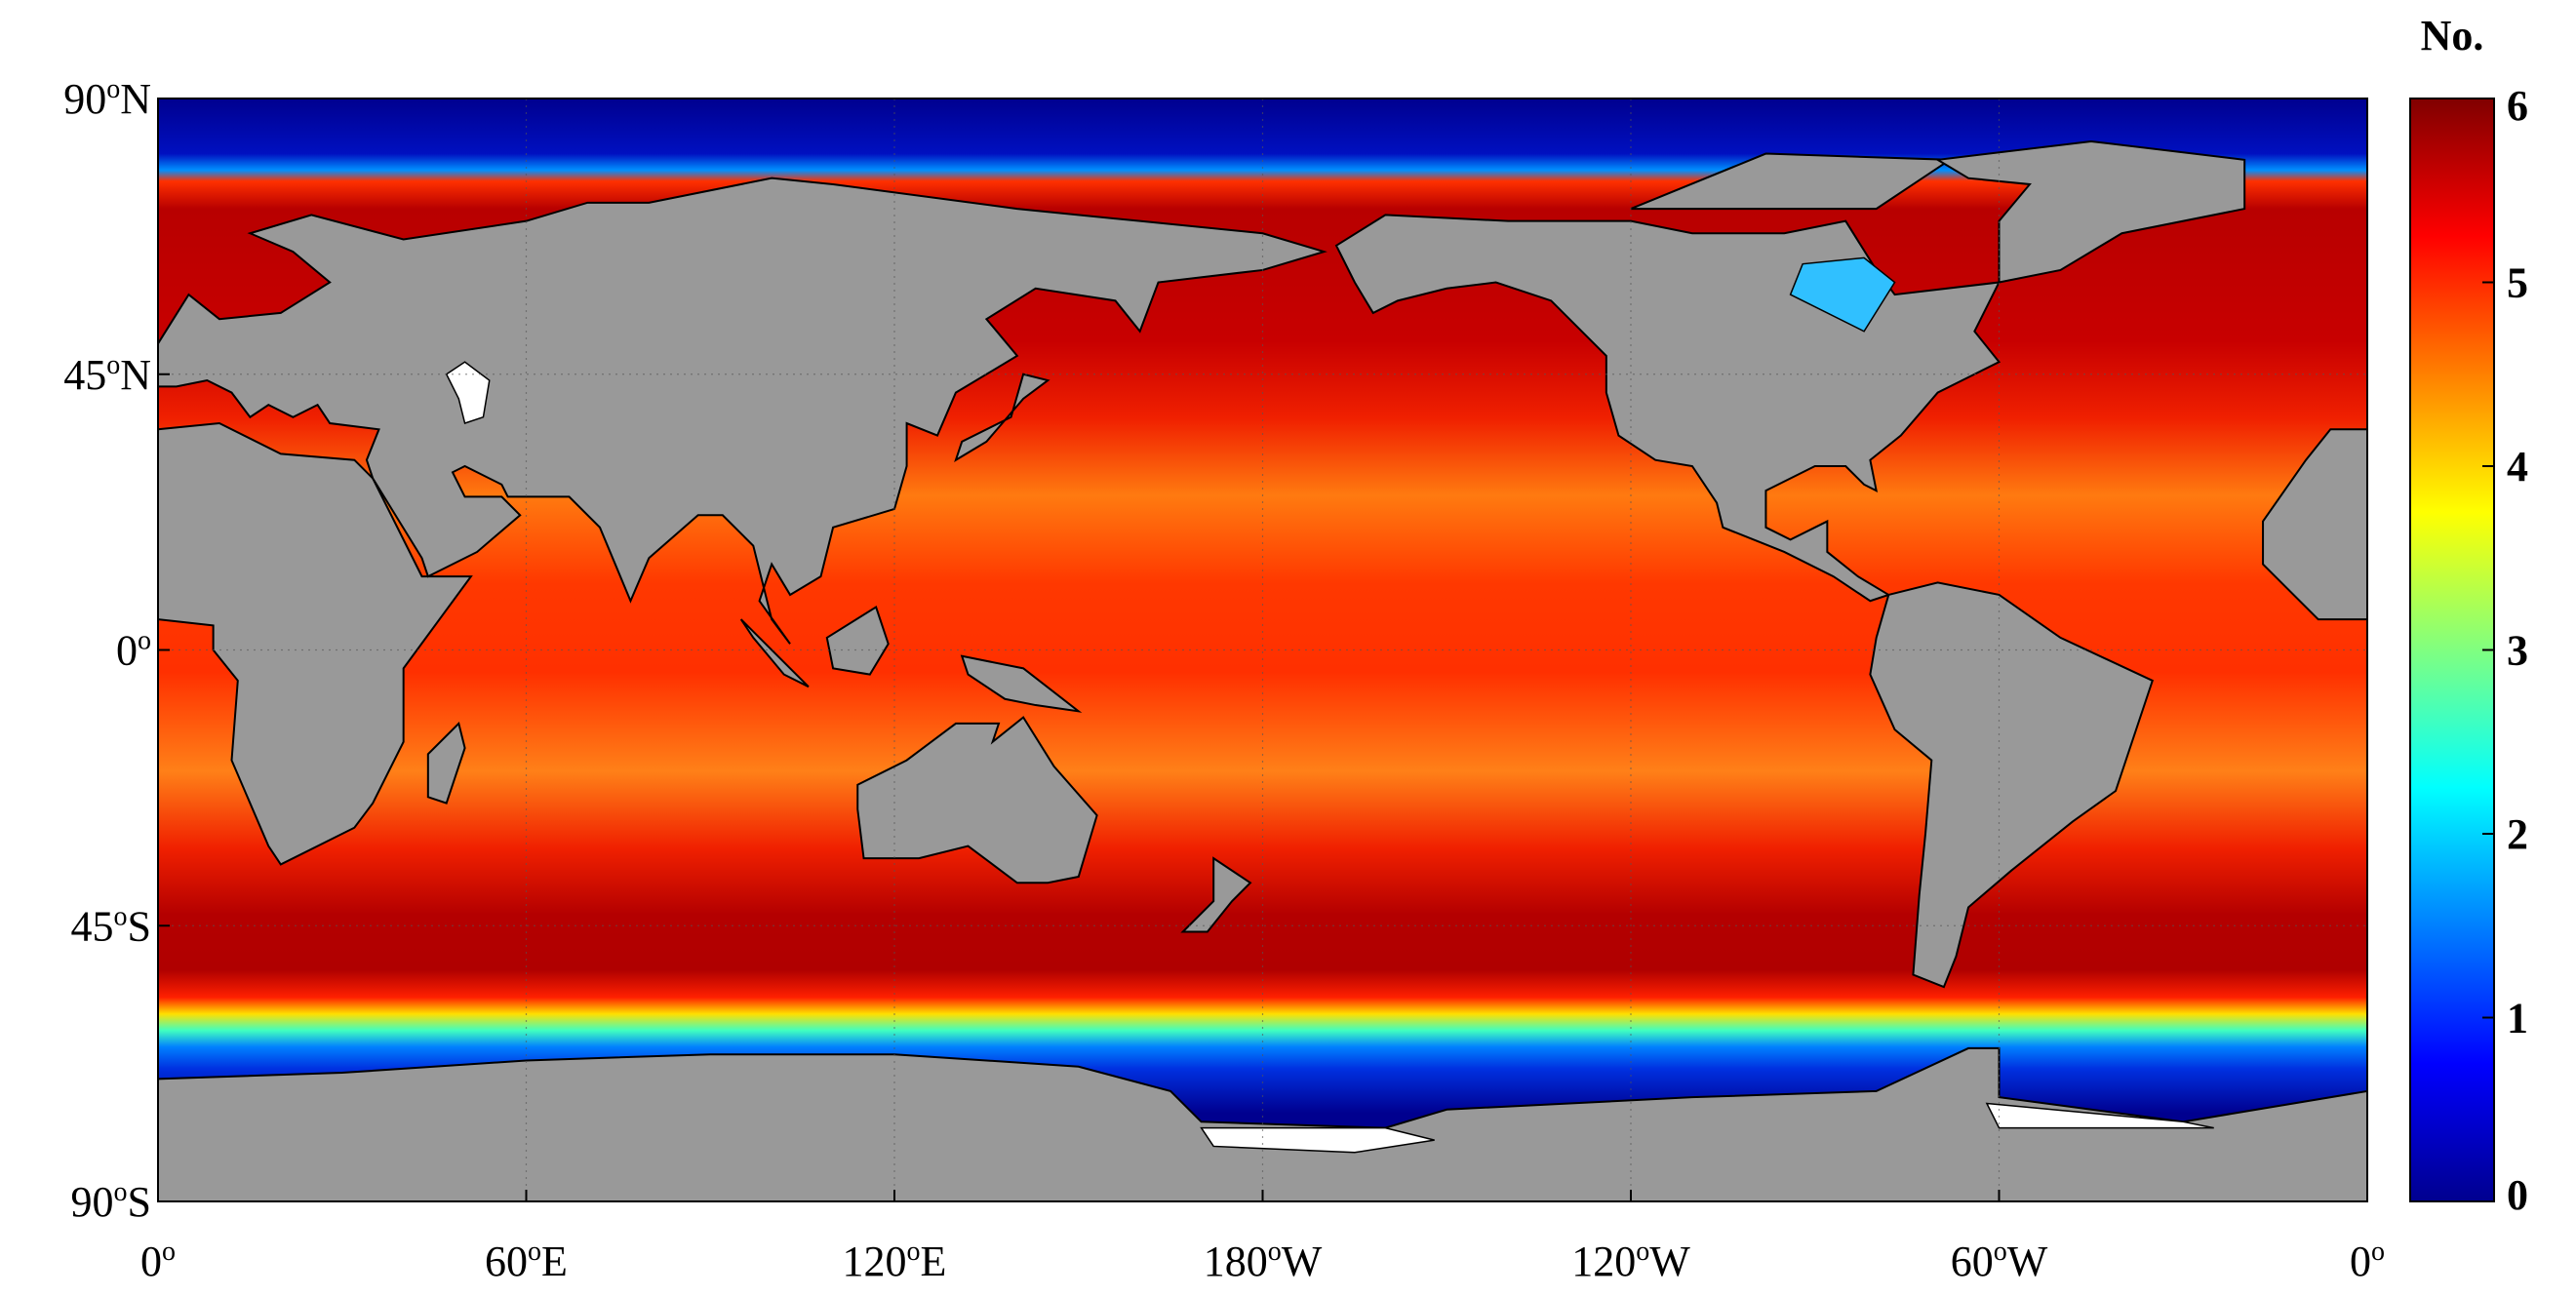  I want to click on caspian, so click(468, 392).